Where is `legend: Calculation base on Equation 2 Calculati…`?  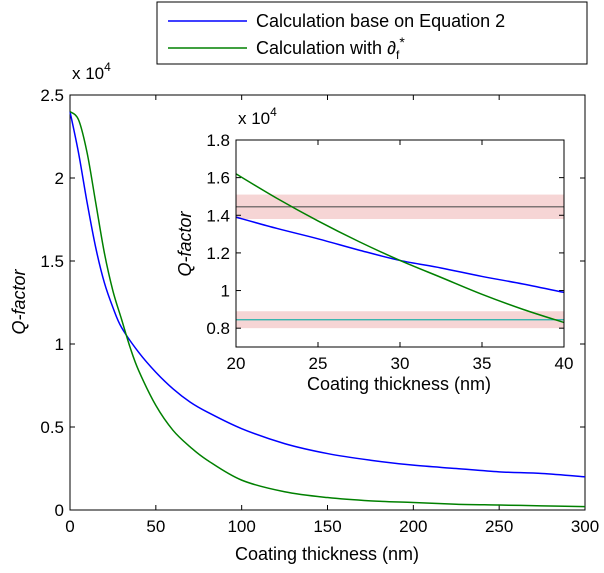 legend: Calculation base on Equation 2 Calculati… is located at coordinates (372, 33).